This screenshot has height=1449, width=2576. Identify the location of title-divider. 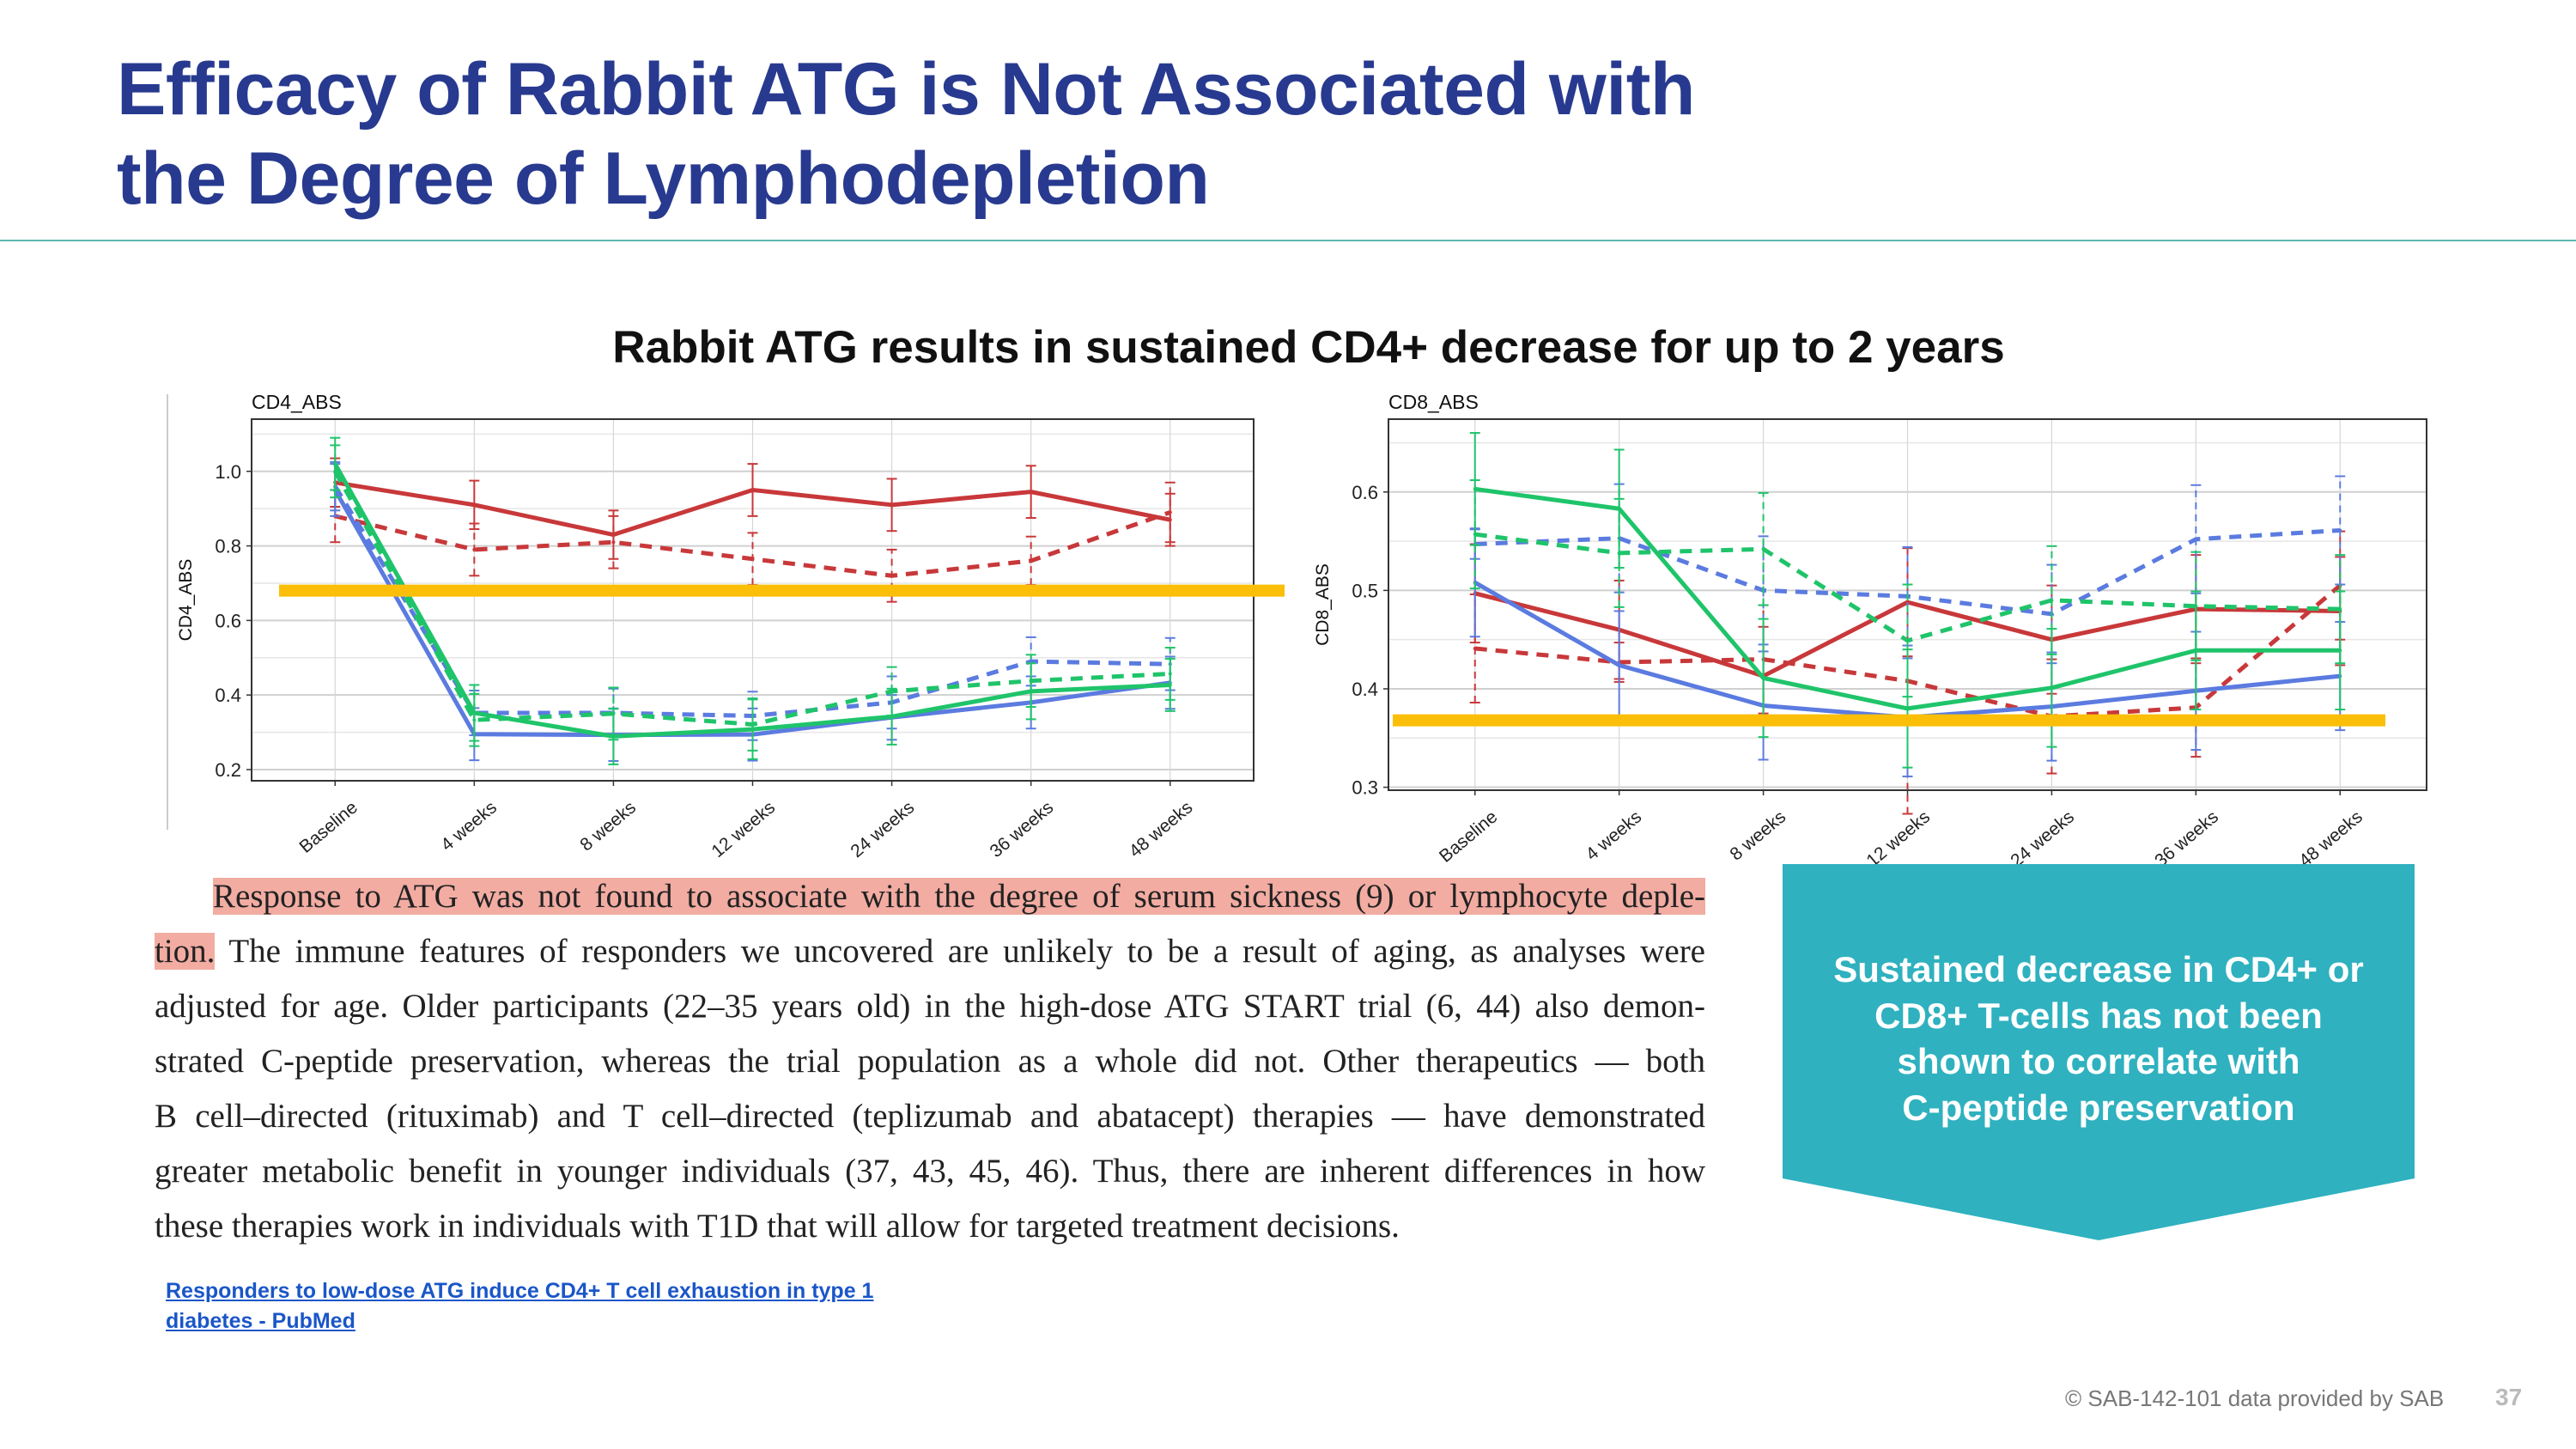
(1288, 240).